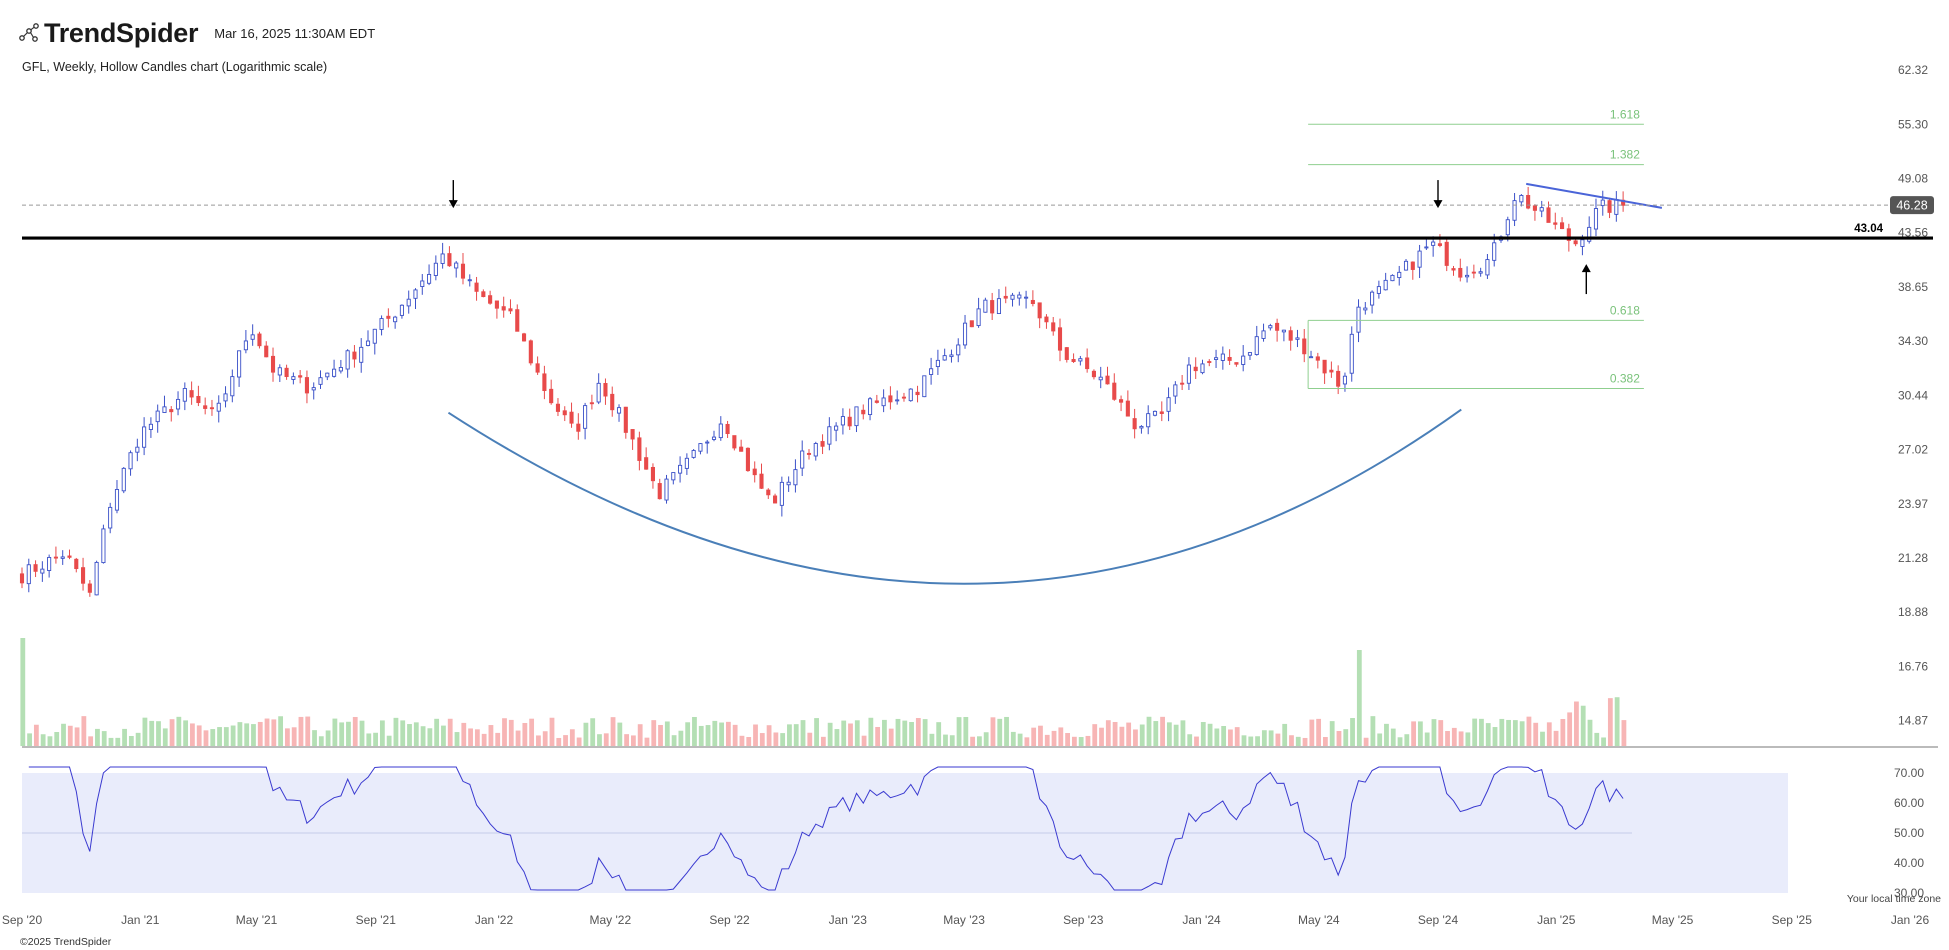 Image resolution: width=1949 pixels, height=950 pixels. I want to click on trendline, so click(1594, 195).